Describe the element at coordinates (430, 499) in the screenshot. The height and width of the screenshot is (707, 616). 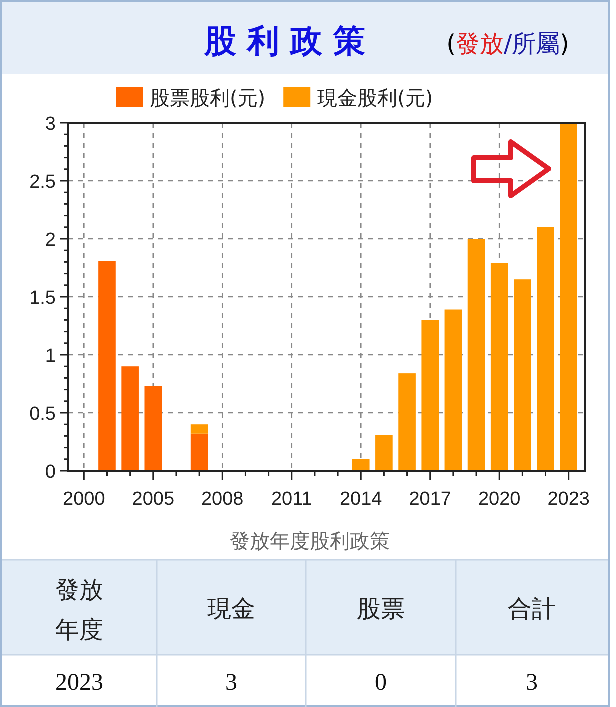
I see `x-tick-label: 2017` at that location.